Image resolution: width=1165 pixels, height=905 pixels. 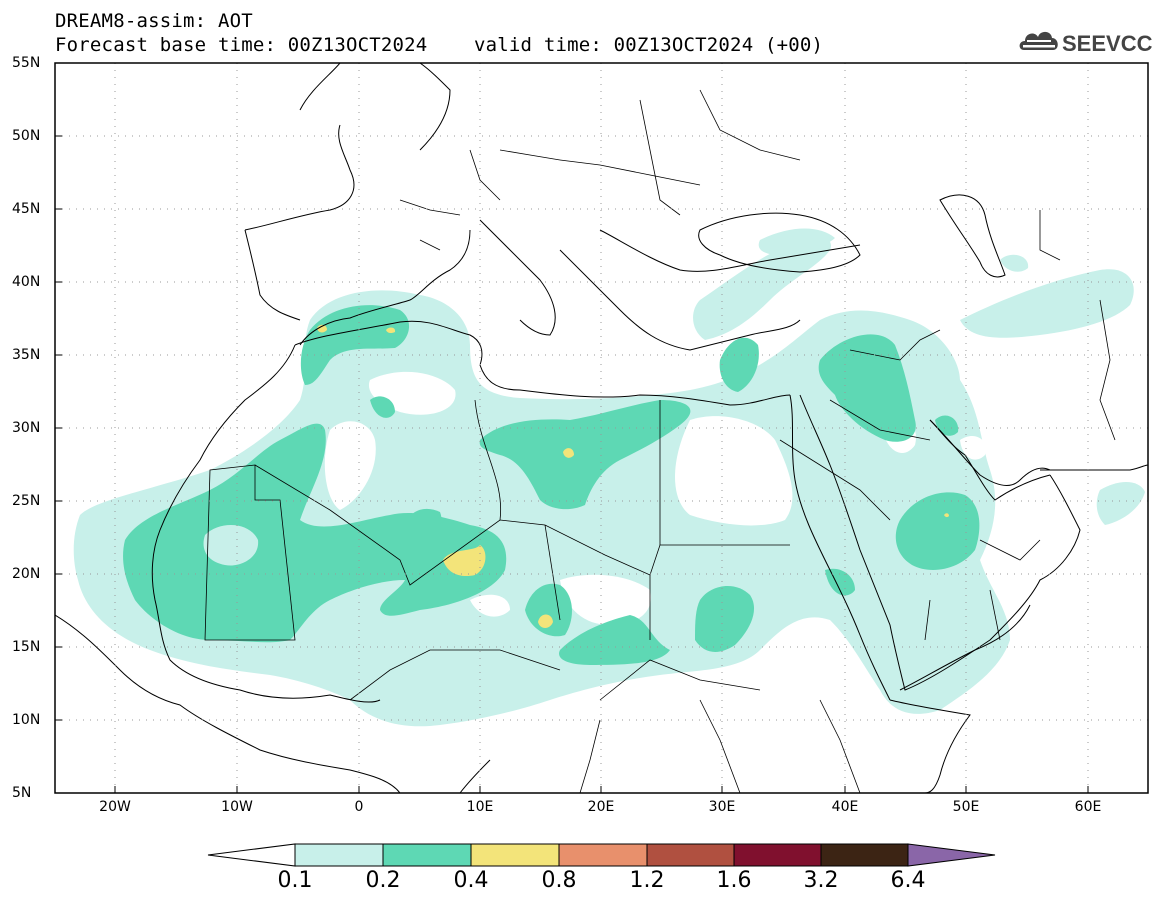 I want to click on lat-label: 15N, so click(x=26, y=647).